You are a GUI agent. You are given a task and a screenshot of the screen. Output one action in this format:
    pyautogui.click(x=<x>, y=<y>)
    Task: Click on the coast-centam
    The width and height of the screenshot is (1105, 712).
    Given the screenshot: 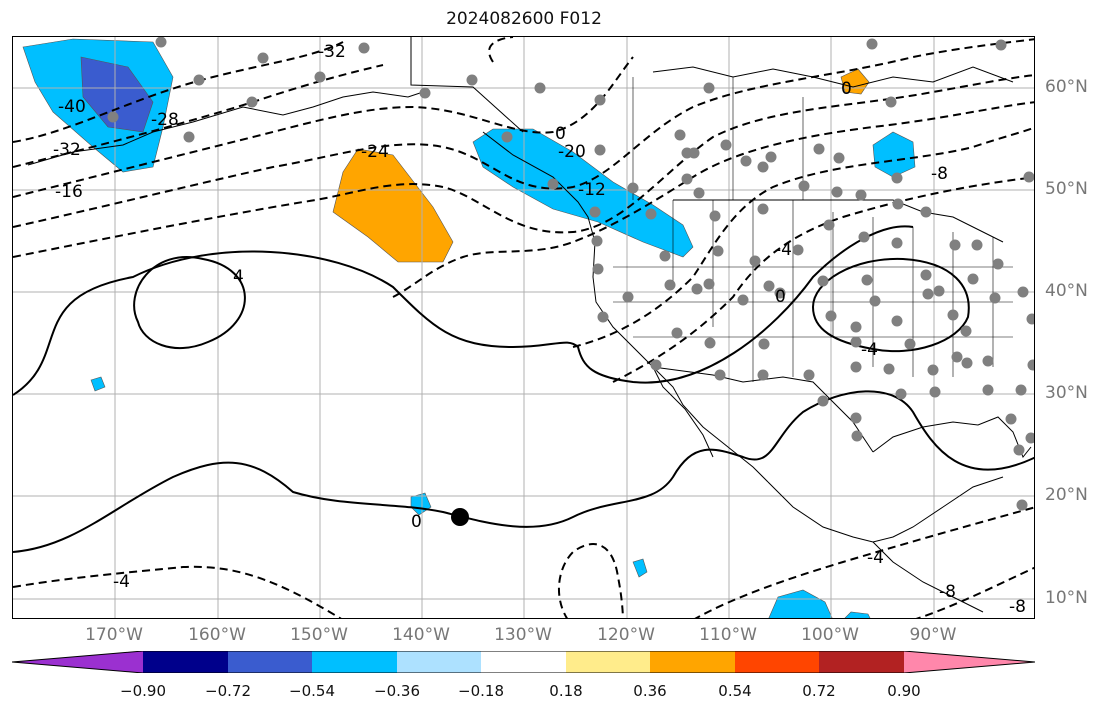 What is the action you would take?
    pyautogui.click(x=928, y=577)
    